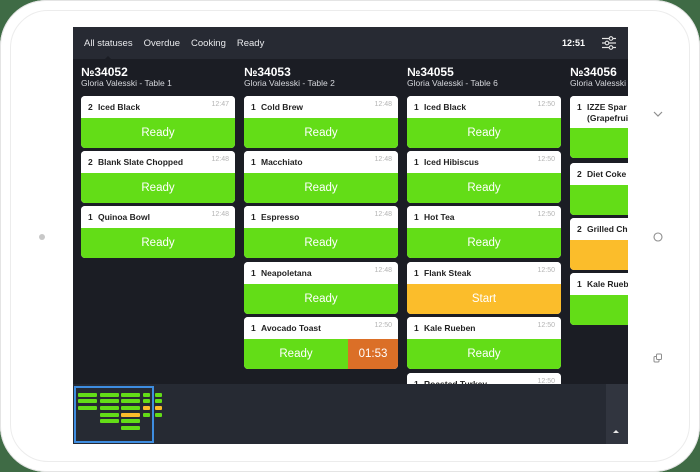  Describe the element at coordinates (616, 431) in the screenshot. I see `scroll-up-arrow-icon` at that location.